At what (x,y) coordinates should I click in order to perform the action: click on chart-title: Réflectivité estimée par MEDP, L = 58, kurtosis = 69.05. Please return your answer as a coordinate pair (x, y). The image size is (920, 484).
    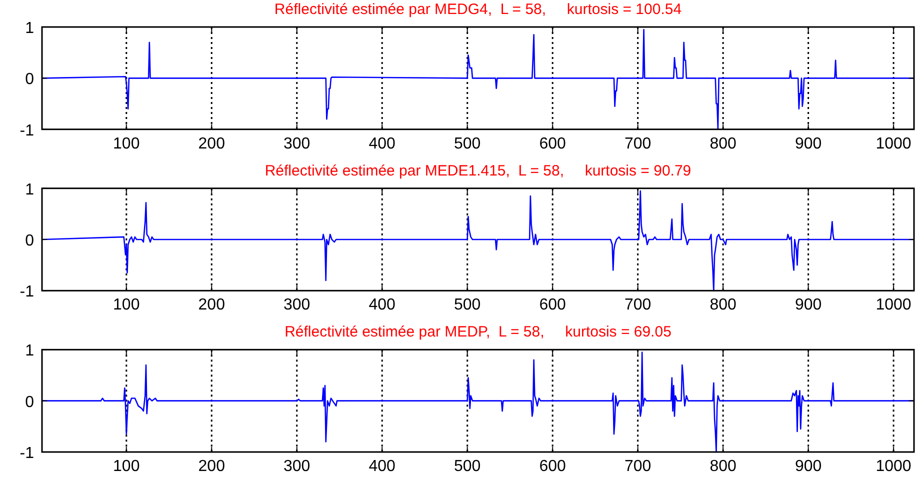
    Looking at the image, I should click on (478, 332).